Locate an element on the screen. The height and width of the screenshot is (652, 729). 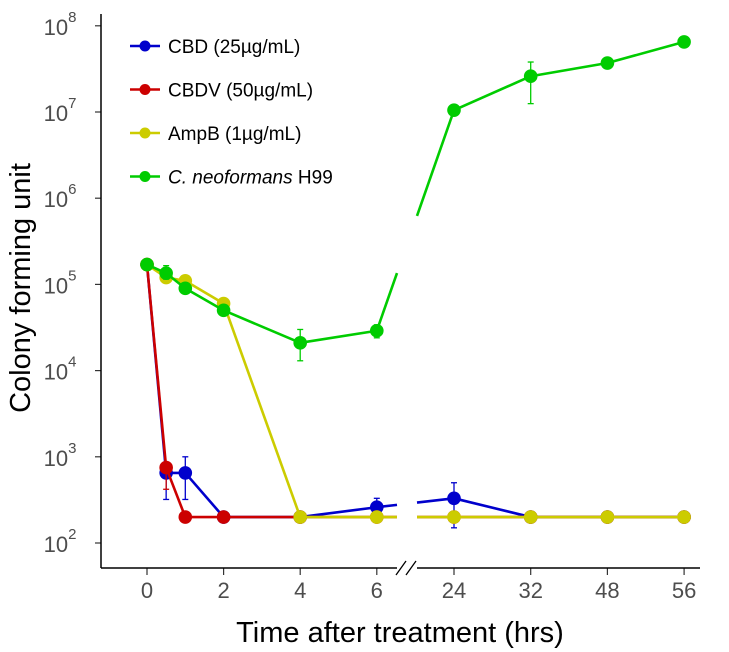
x-tick-label: 0 is located at coordinates (147, 590).